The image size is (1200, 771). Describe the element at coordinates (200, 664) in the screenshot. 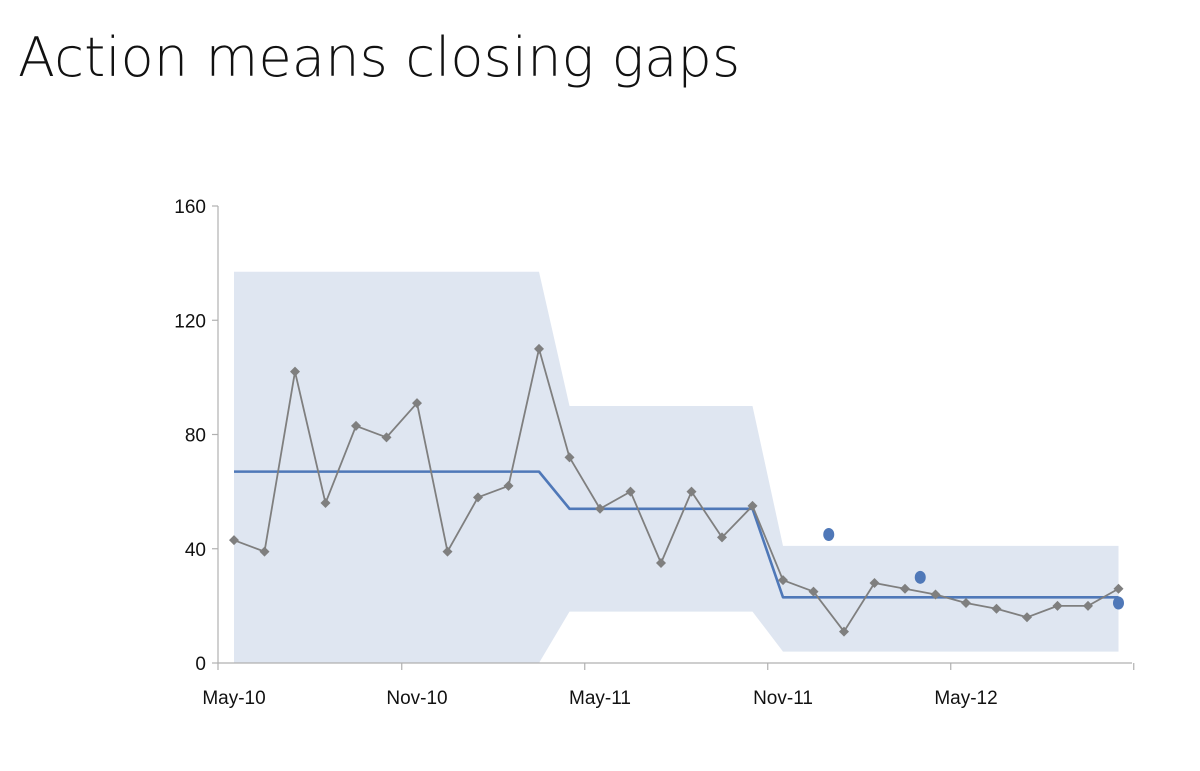

I see `y-tick-label: 0` at that location.